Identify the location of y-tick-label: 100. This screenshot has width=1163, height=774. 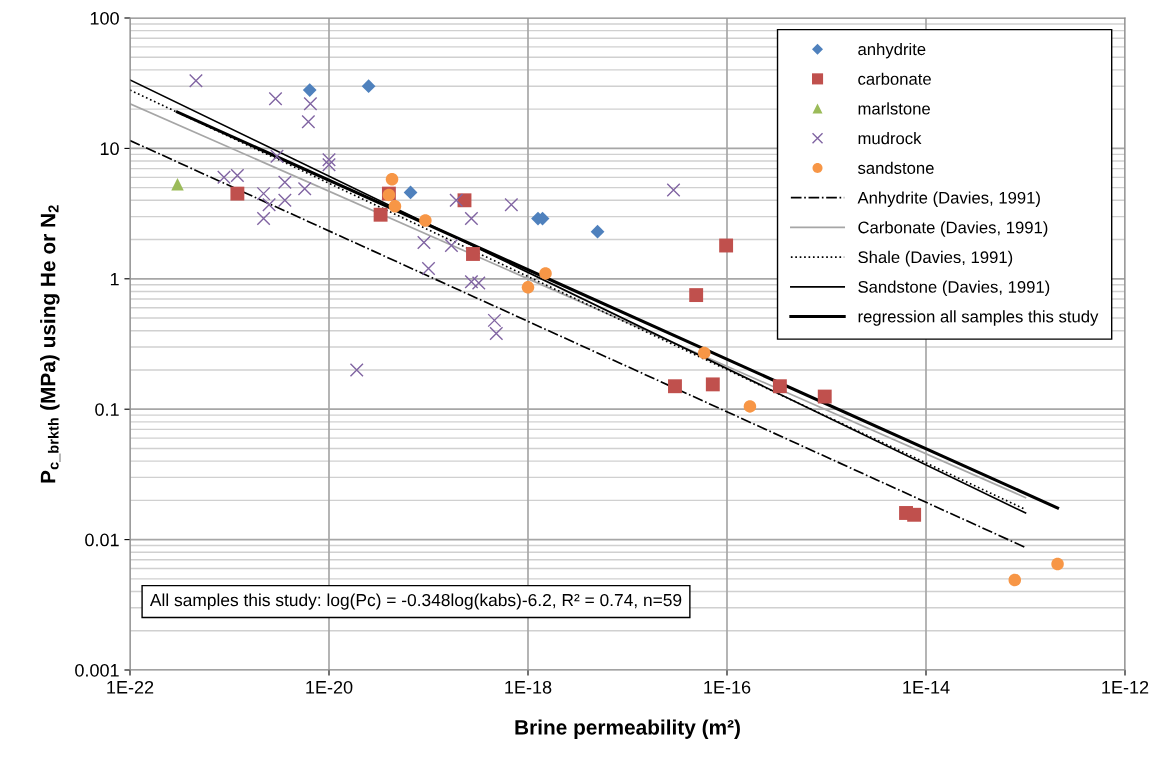
(104, 18).